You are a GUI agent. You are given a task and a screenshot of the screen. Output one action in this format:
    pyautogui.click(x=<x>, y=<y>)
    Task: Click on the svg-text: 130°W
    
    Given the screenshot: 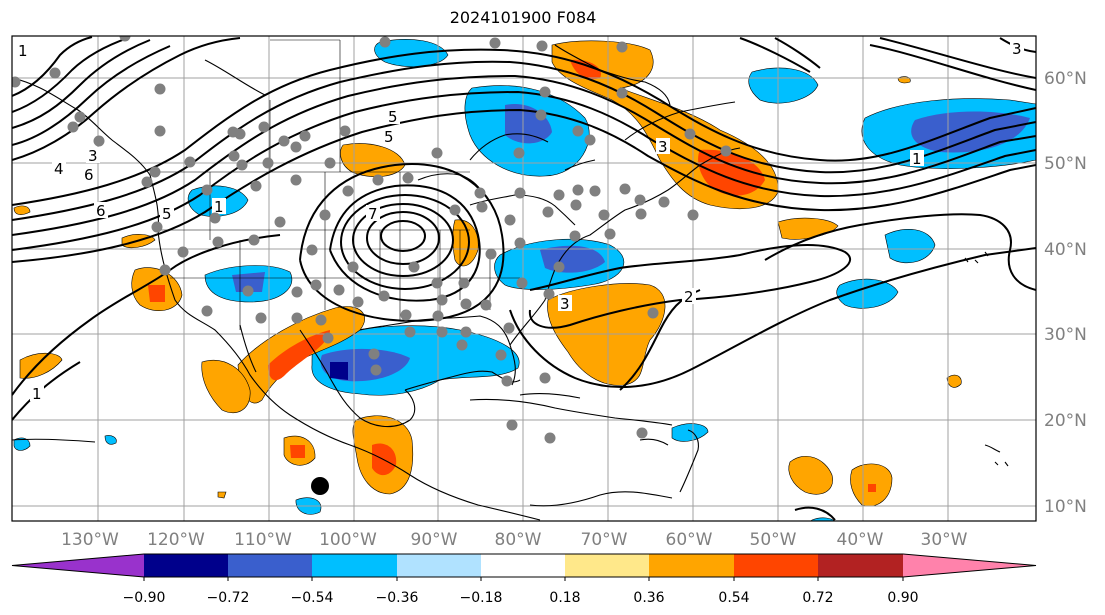 What is the action you would take?
    pyautogui.click(x=90, y=540)
    